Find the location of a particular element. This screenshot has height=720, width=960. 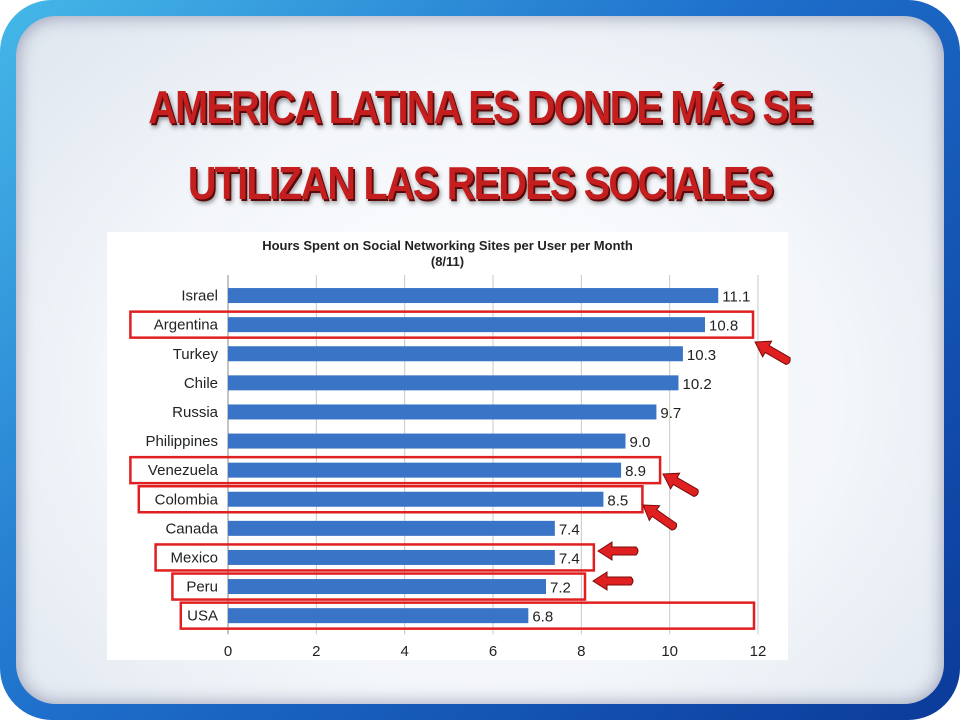

x-tick-label: 12 is located at coordinates (758, 651).